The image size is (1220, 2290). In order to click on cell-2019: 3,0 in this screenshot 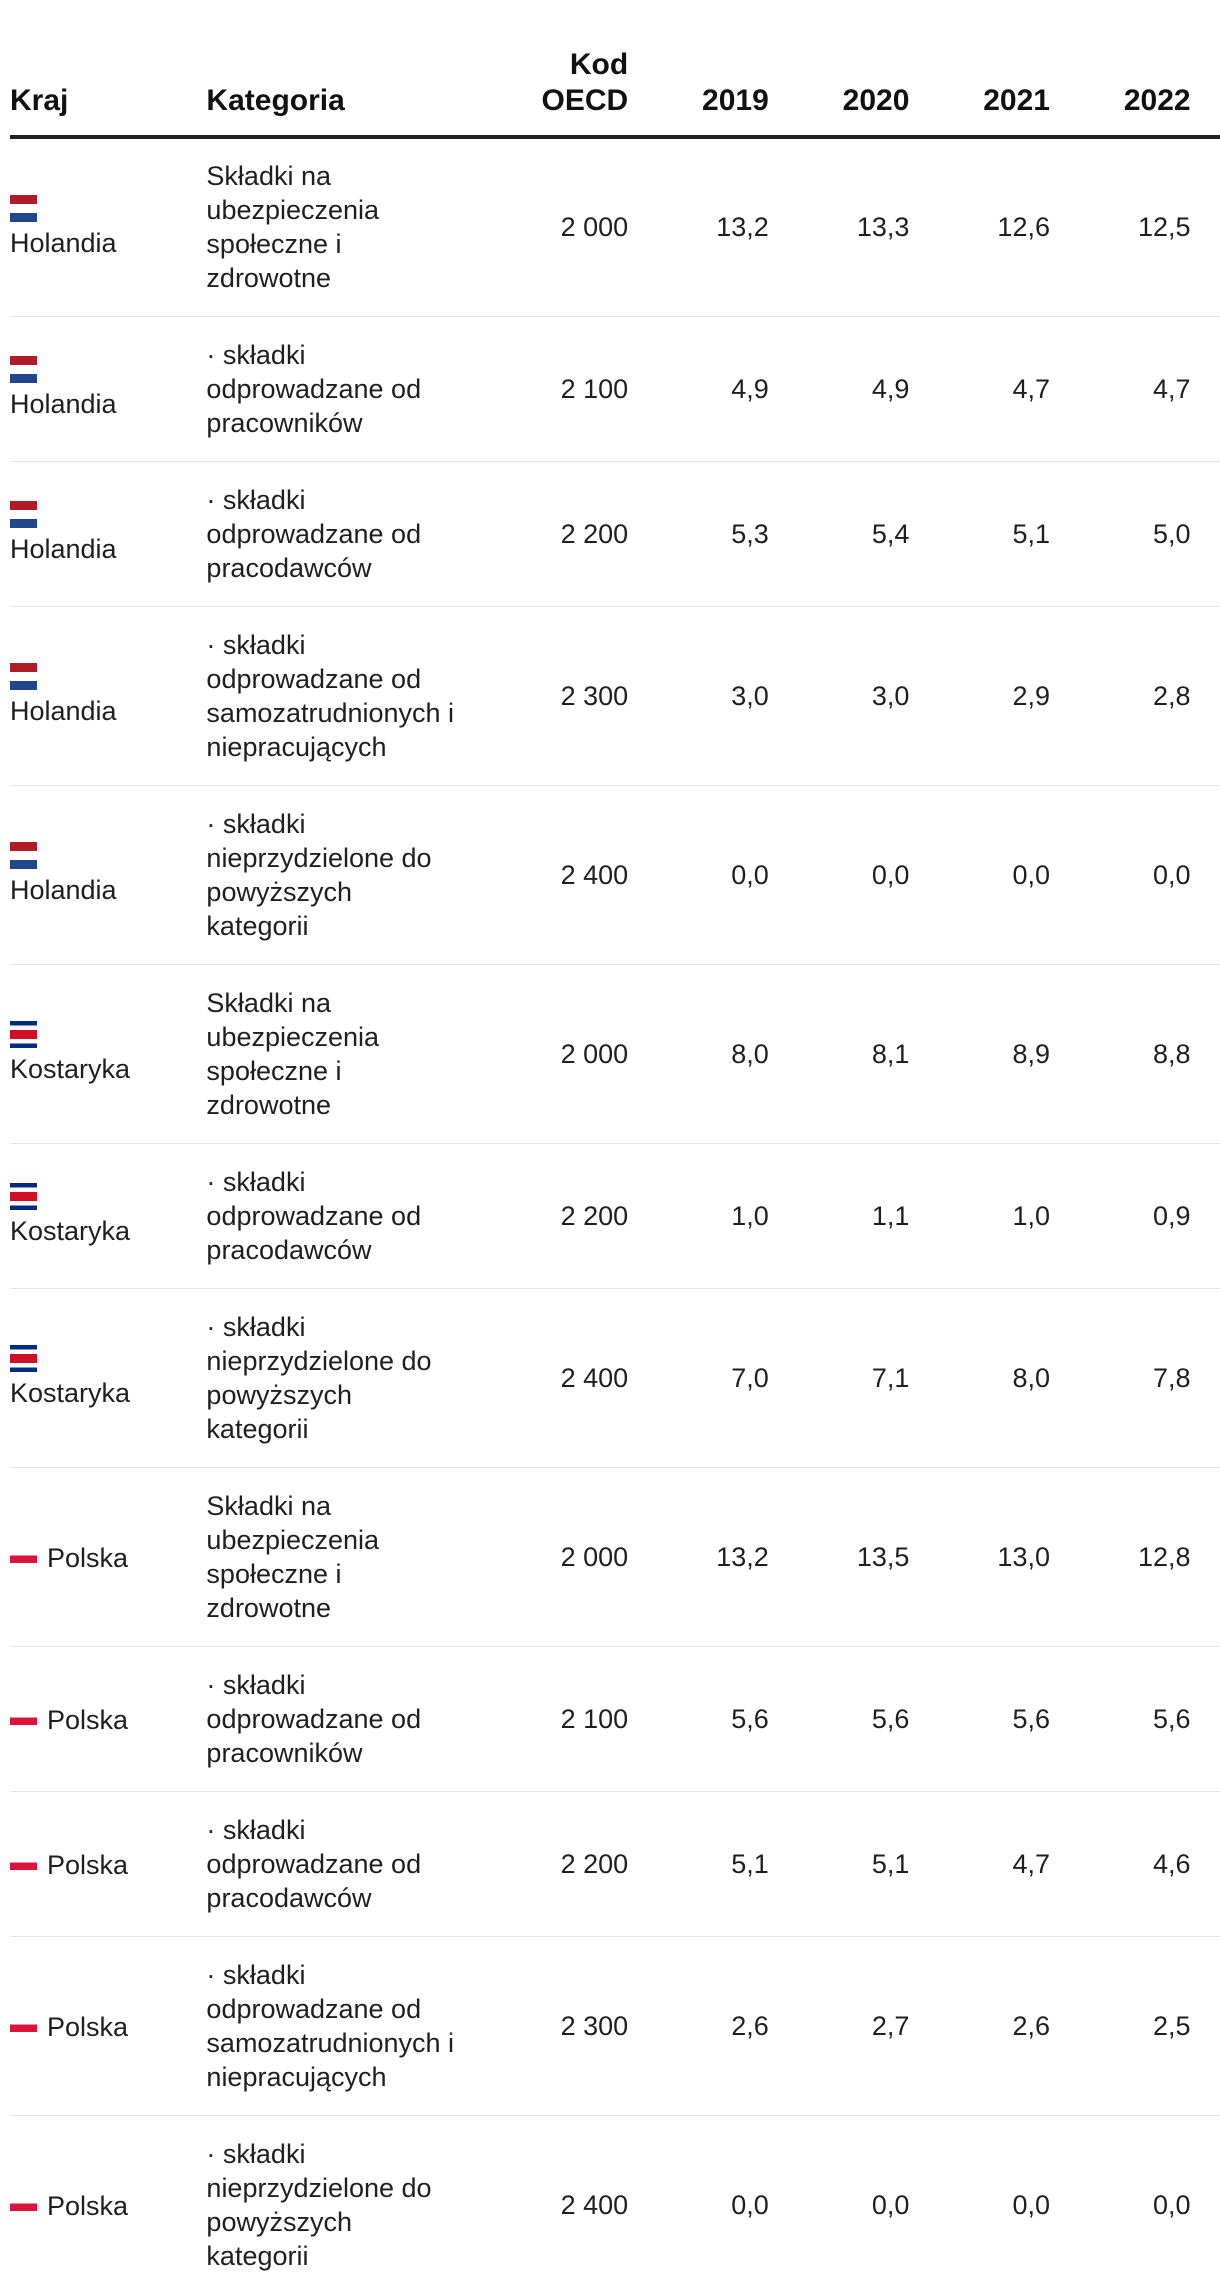, I will do `click(698, 696)`.